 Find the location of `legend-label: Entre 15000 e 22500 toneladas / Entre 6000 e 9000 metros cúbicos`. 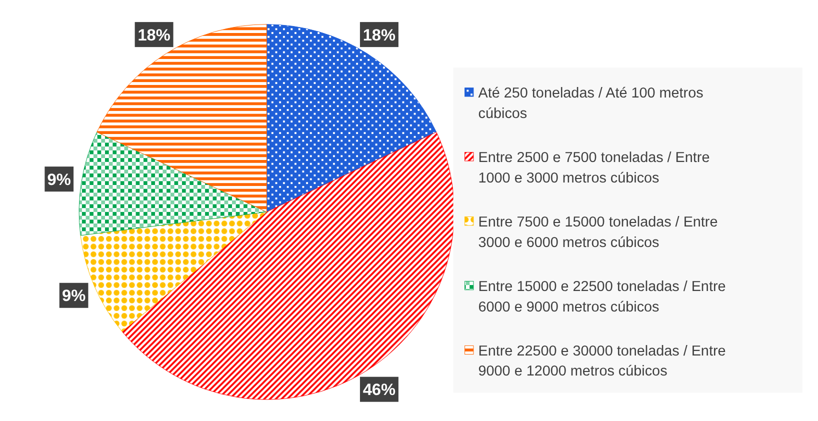

legend-label: Entre 15000 e 22500 toneladas / Entre 6000 e 9000 metros cúbicos is located at coordinates (602, 297).